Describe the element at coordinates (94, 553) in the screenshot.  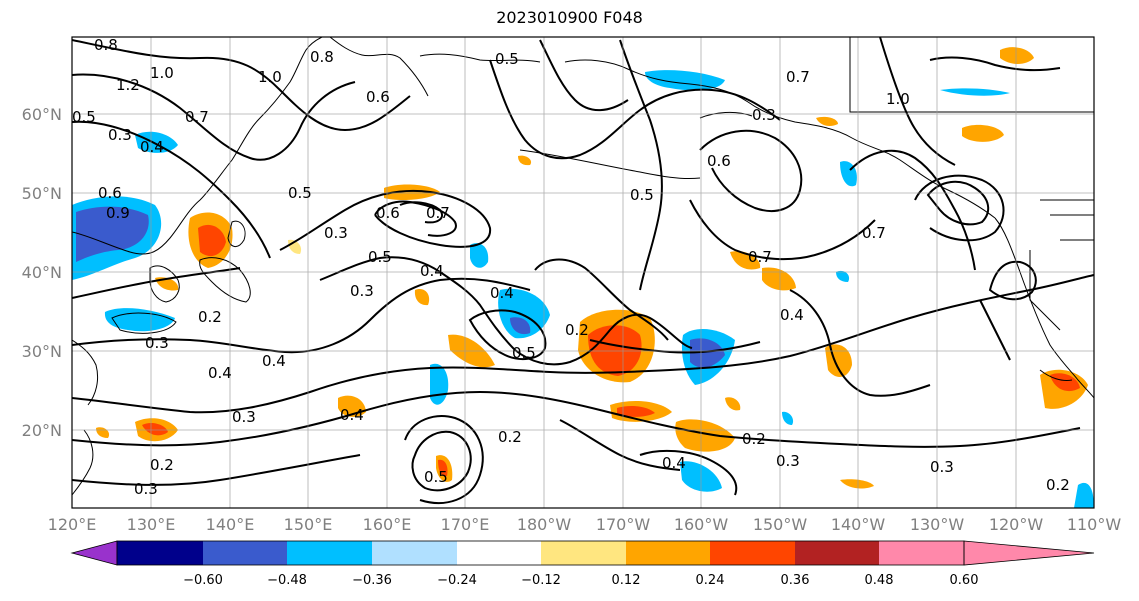
I see `colorbar-min-extension` at that location.